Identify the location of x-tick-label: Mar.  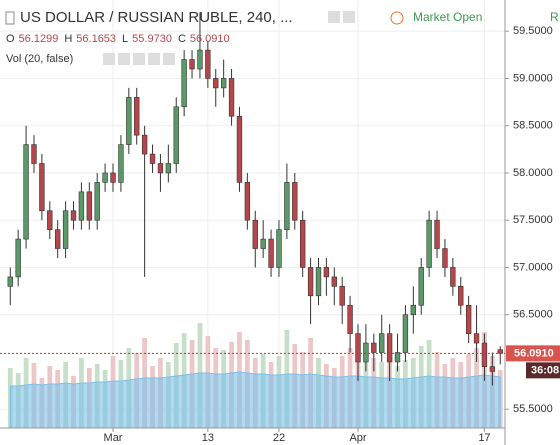
(113, 438).